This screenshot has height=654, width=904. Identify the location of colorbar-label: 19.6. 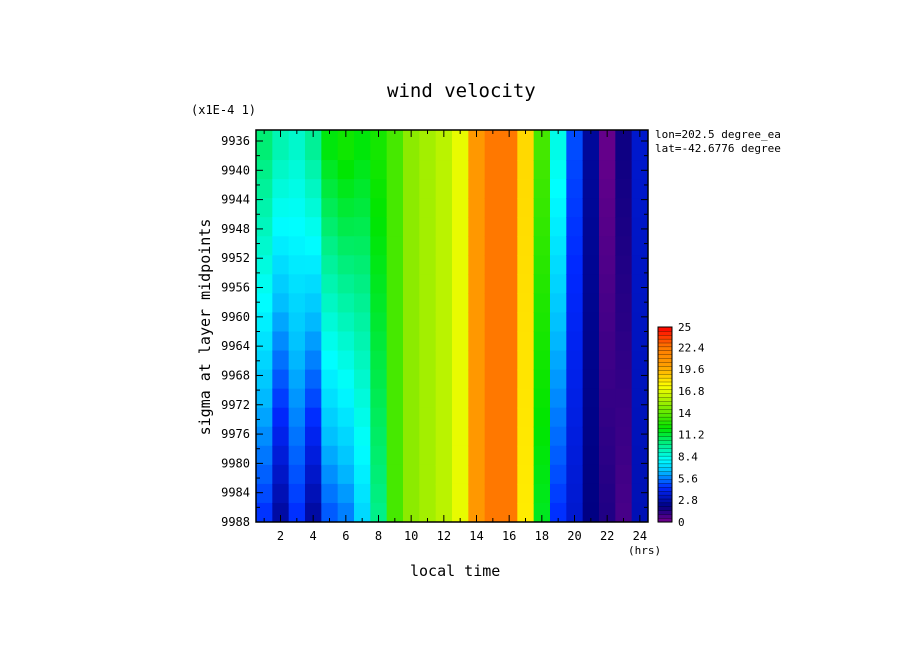
(691, 369).